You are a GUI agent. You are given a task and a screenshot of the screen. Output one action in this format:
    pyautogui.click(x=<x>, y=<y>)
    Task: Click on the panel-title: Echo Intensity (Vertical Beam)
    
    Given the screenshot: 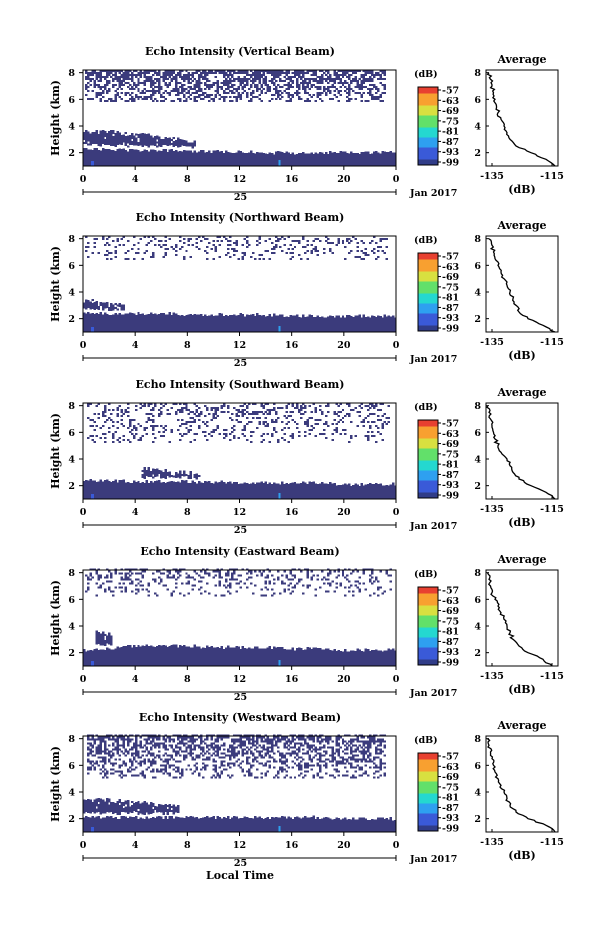 What is the action you would take?
    pyautogui.click(x=240, y=51)
    